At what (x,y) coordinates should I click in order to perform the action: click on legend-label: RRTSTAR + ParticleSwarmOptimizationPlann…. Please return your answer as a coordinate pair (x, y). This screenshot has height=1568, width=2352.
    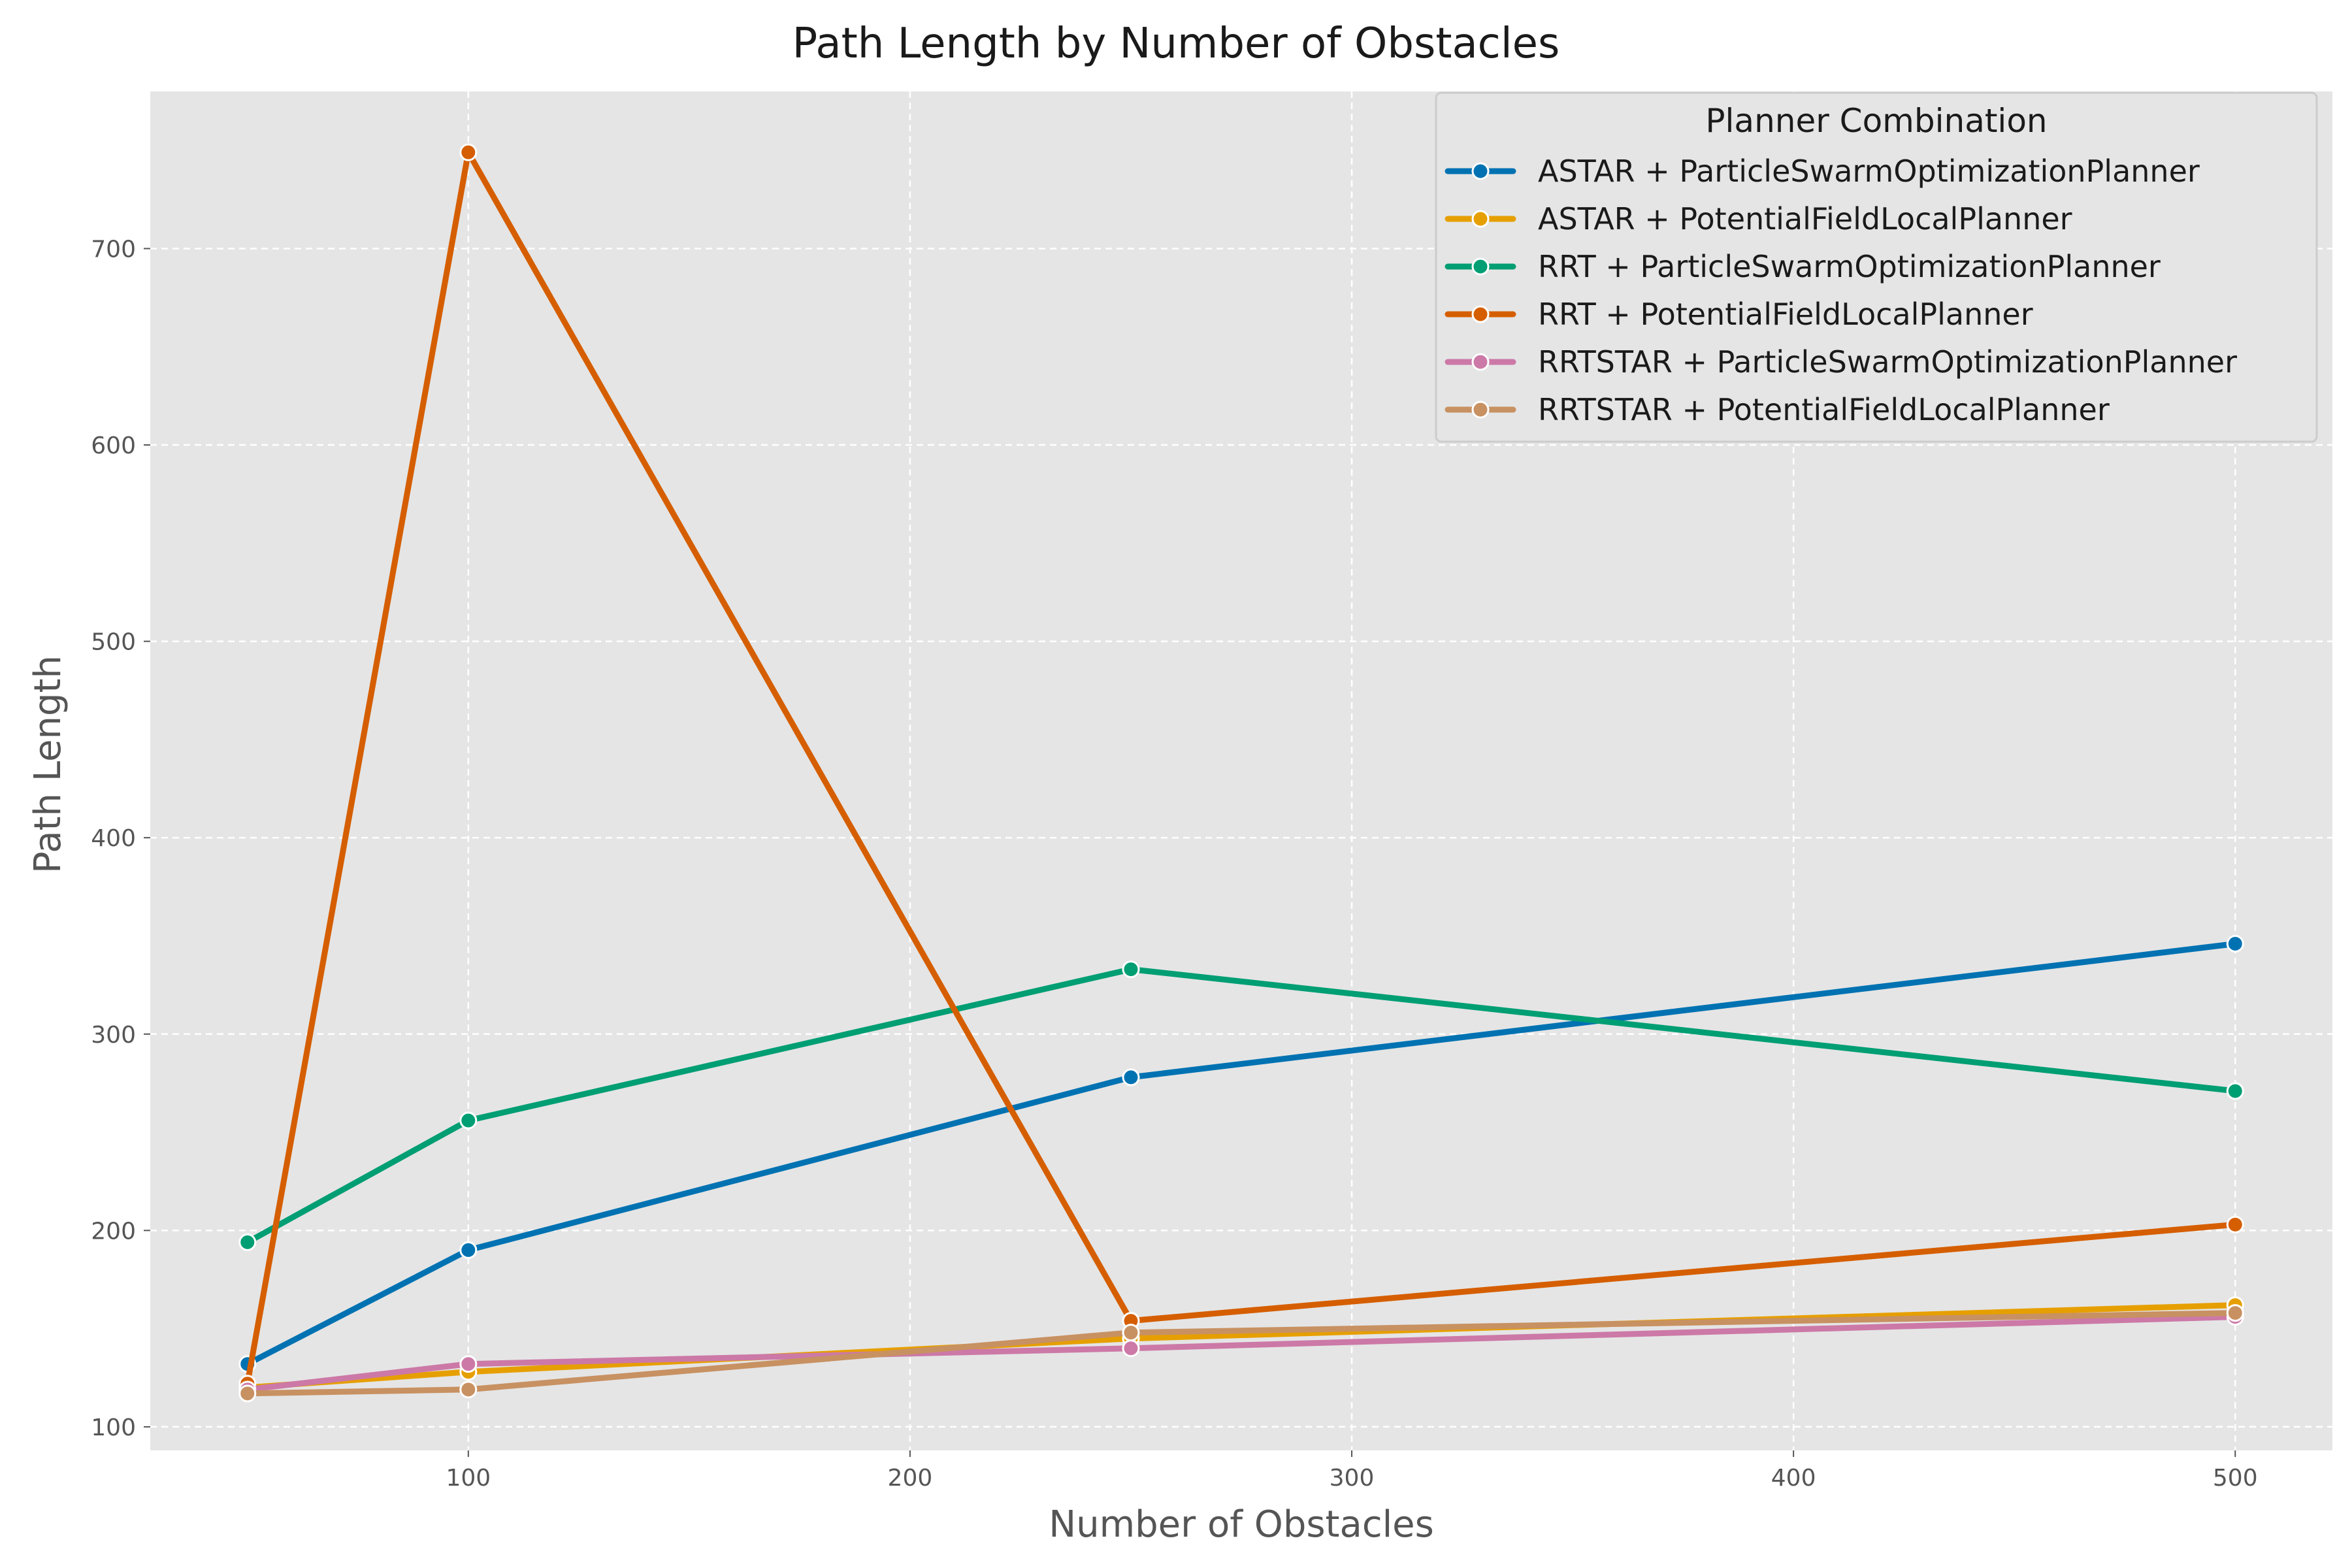
    Looking at the image, I should click on (1887, 362).